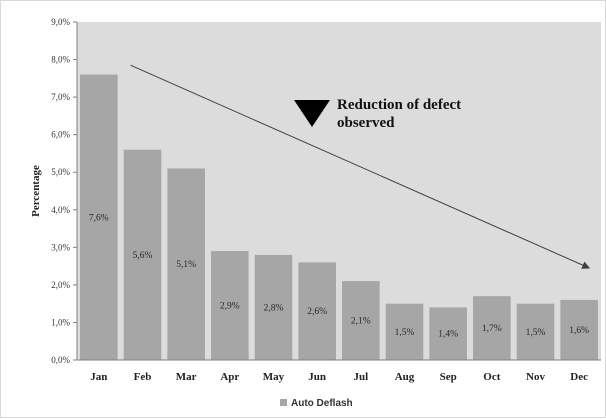  I want to click on y-tick-label: 4,0%, so click(60, 210).